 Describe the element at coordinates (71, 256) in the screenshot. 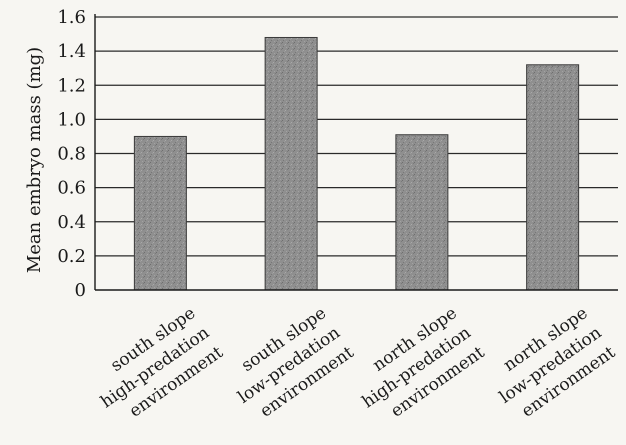

I see `y-tick-label: 0.2` at that location.